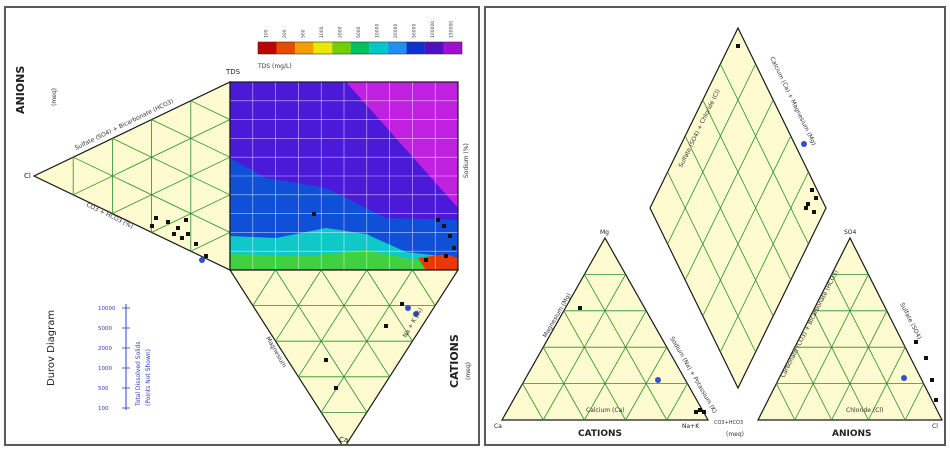  I want to click on legend-tick-label: 100, so click(103, 409).